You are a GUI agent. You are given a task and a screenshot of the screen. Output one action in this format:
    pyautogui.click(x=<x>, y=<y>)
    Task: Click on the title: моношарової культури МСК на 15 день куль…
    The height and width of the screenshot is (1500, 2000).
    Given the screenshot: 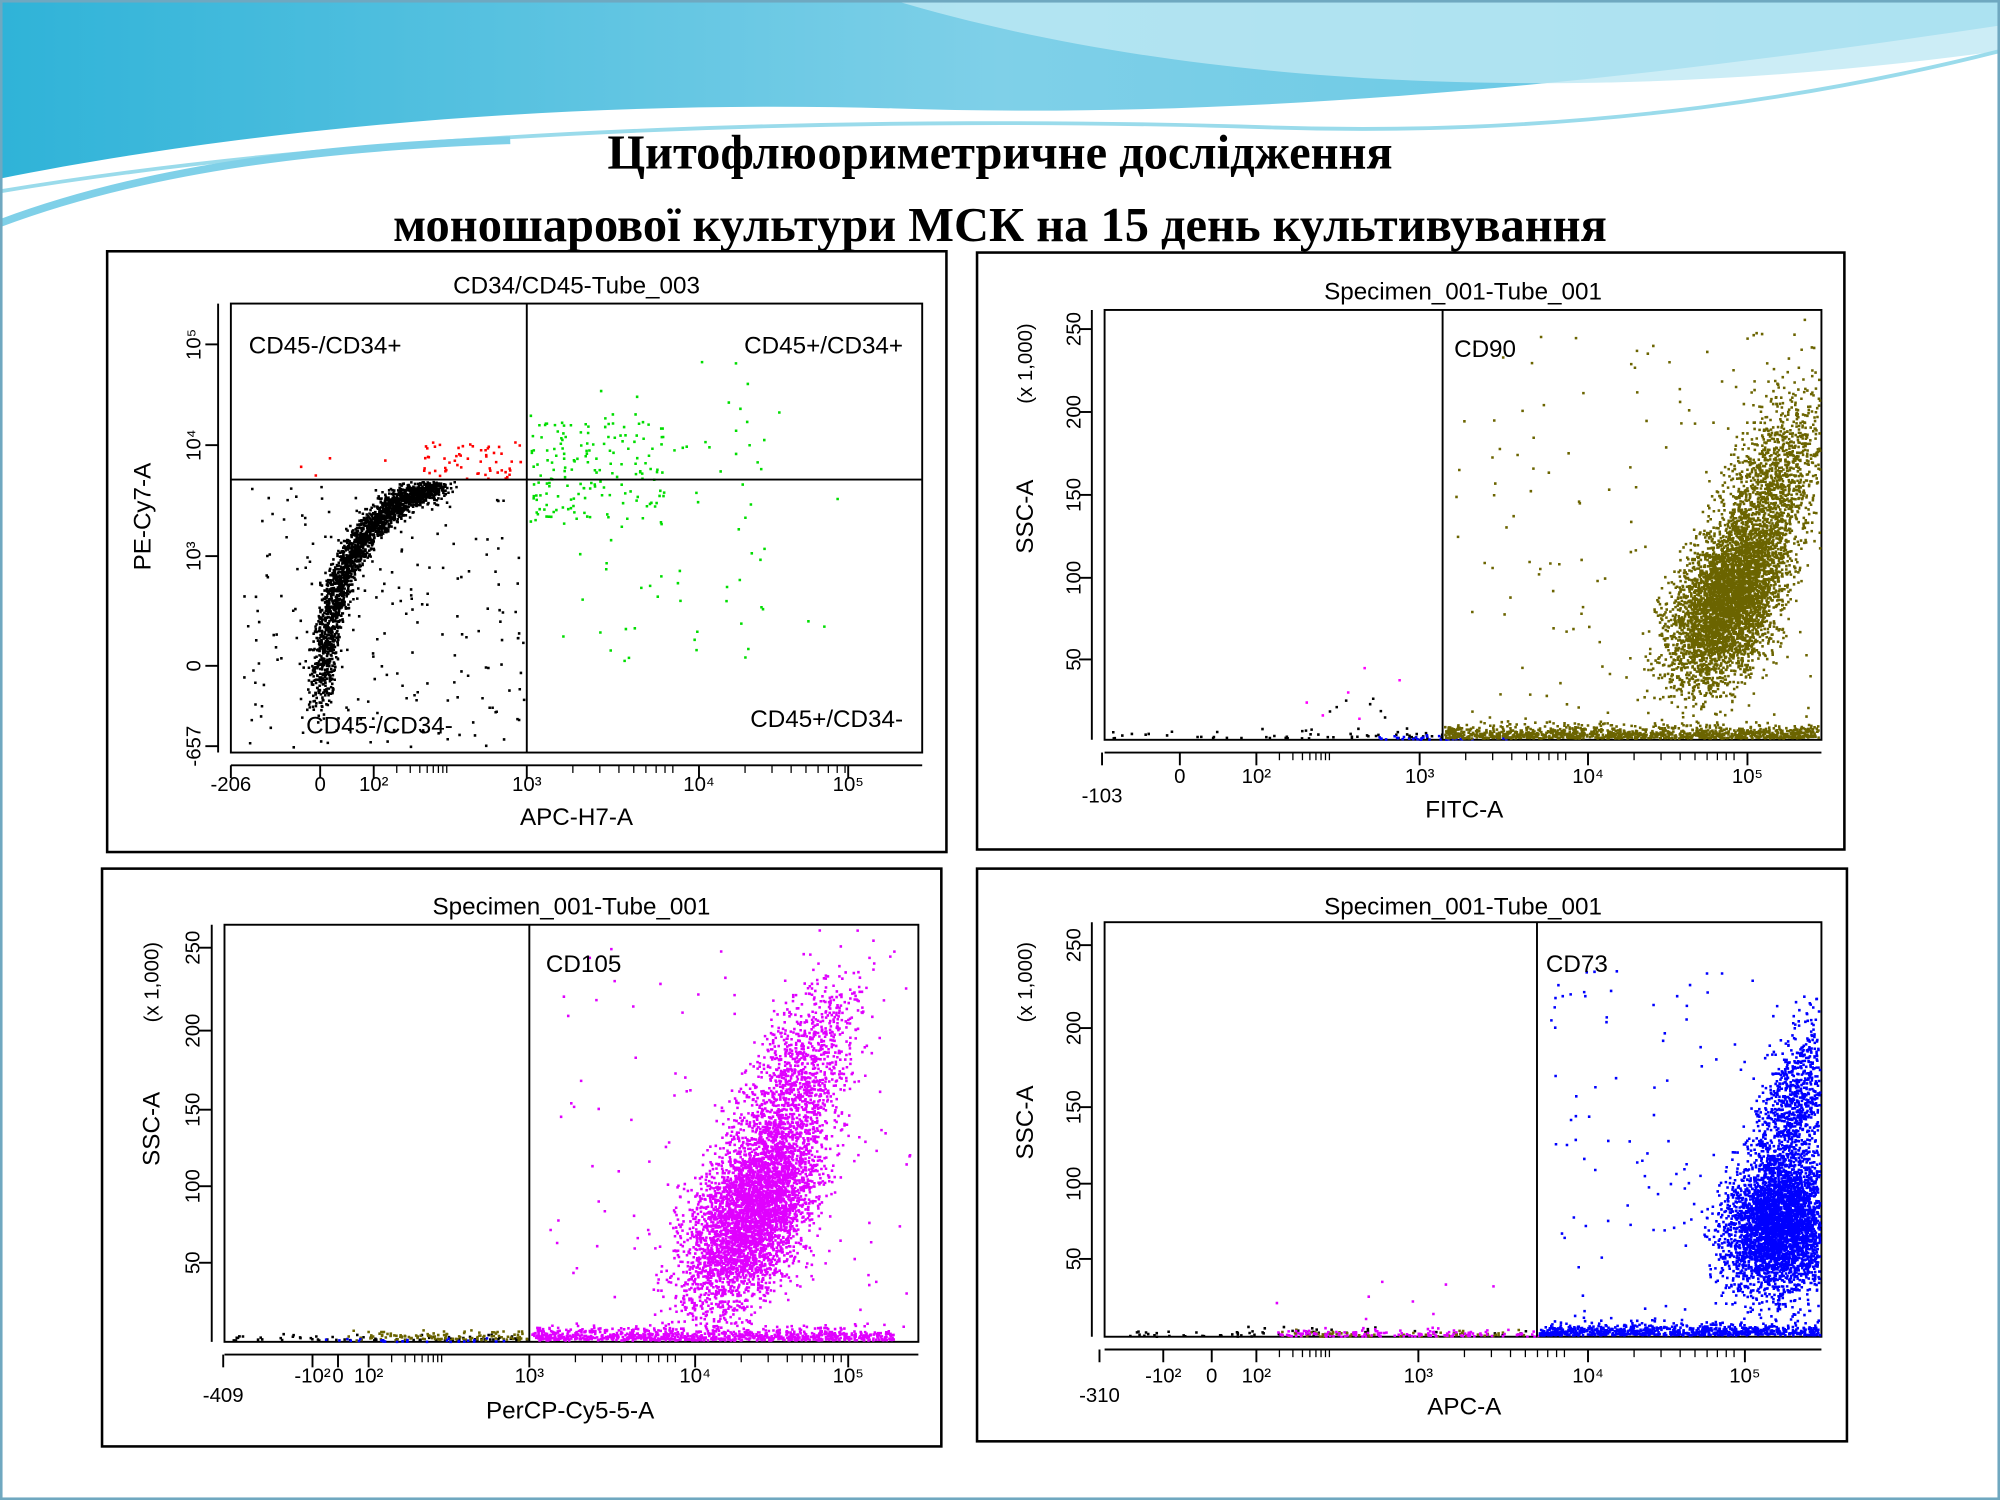 What is the action you would take?
    pyautogui.click(x=1000, y=225)
    